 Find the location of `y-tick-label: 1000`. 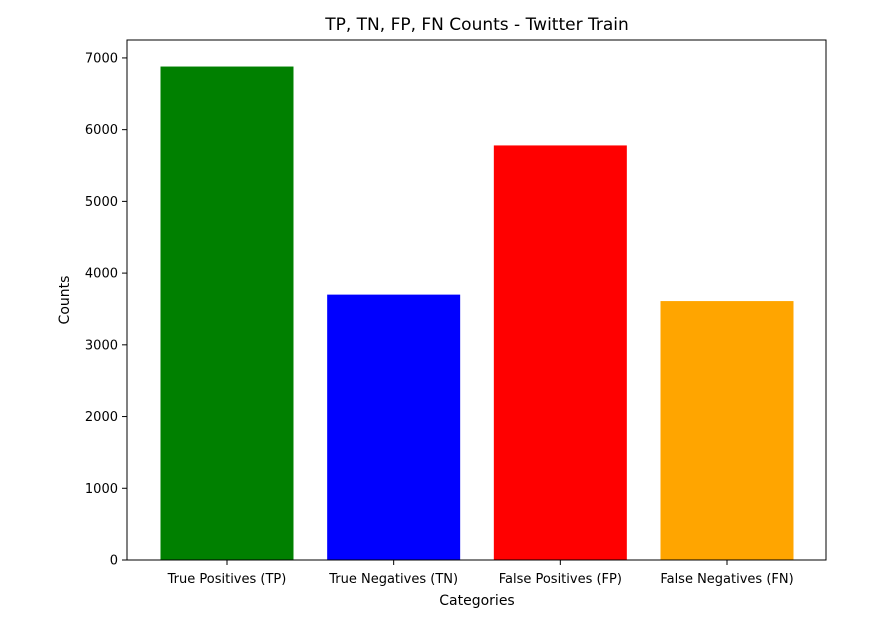

y-tick-label: 1000 is located at coordinates (101, 489).